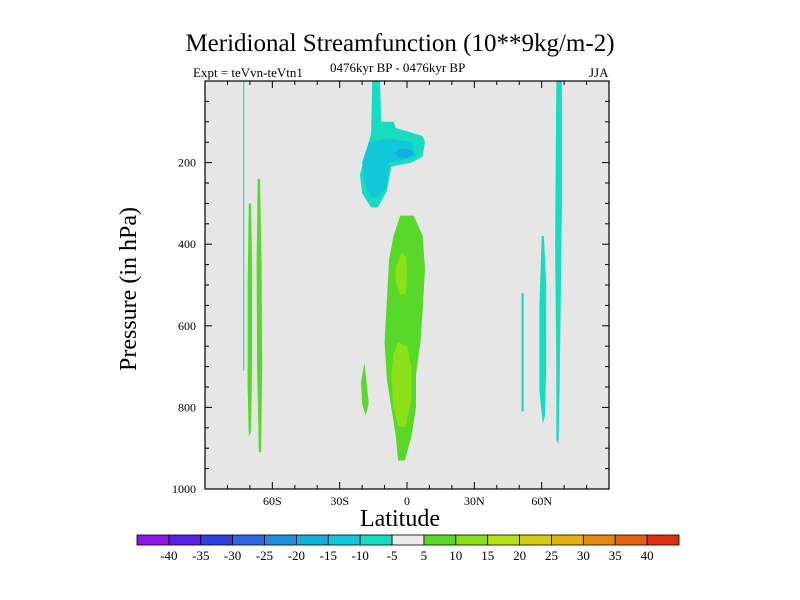  Describe the element at coordinates (248, 72) in the screenshot. I see `experiment-label: Expt = teVvn-teVtn1` at that location.